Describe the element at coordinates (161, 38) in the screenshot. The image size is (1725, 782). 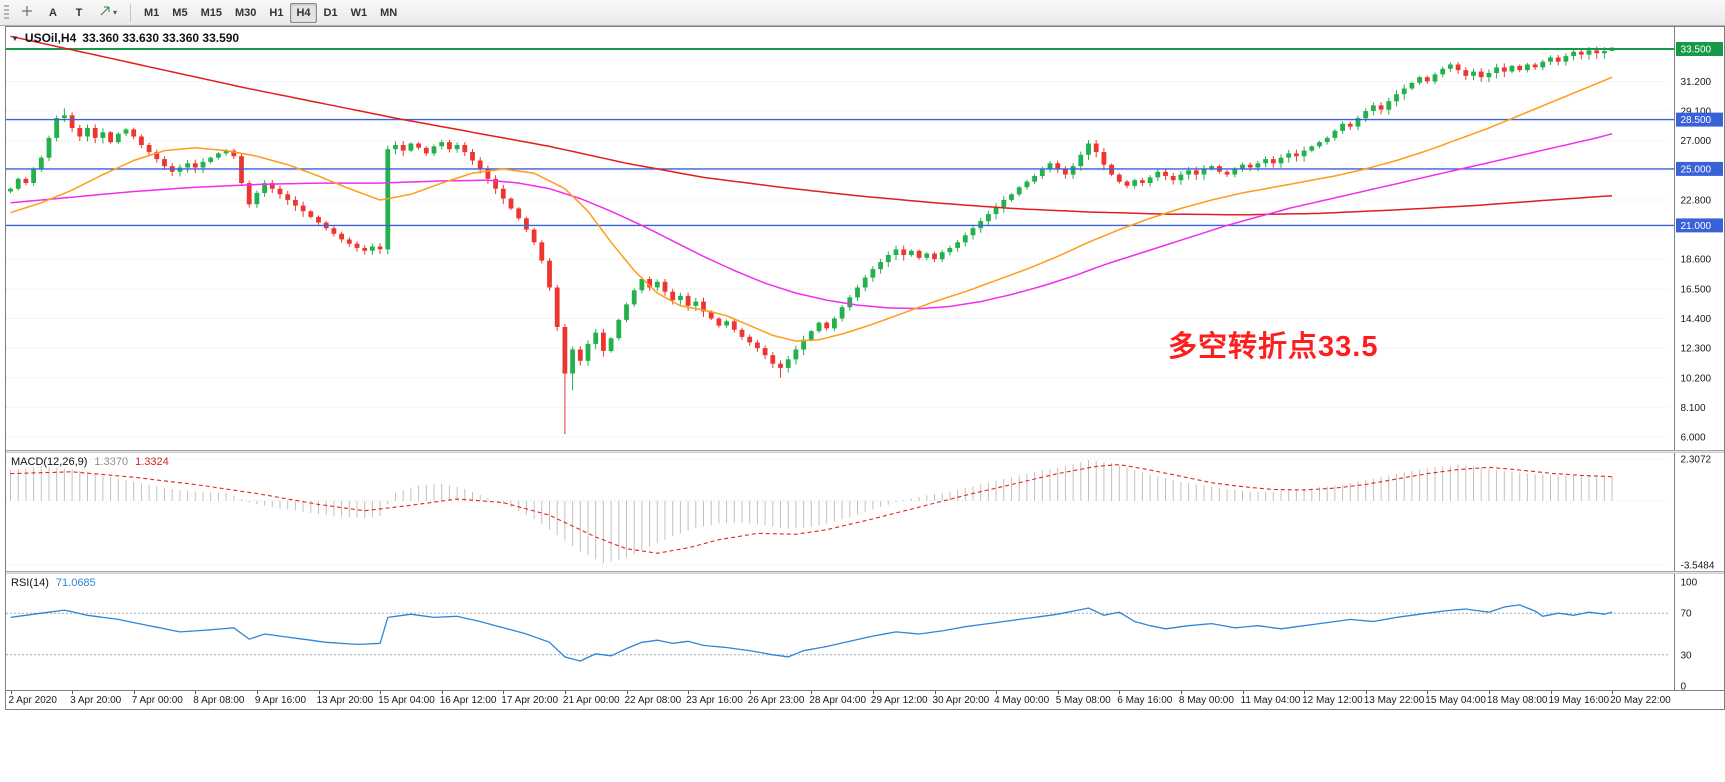
I see `ohlc-quote-label: 33.360 33.630 33.360 33.590` at that location.